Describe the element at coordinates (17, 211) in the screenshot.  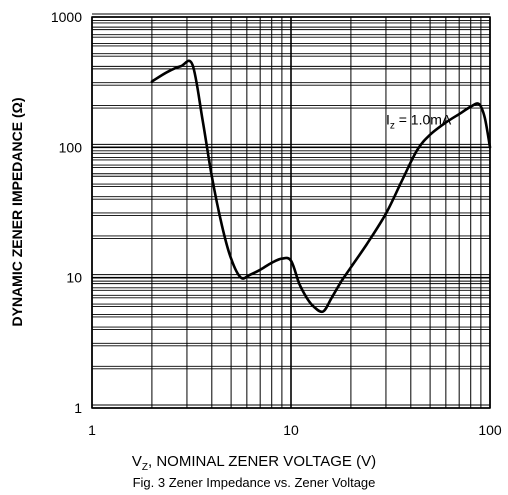
I see `y-axis-label: DYNAMIC ZENER IMPEDANCE (Ω)` at that location.